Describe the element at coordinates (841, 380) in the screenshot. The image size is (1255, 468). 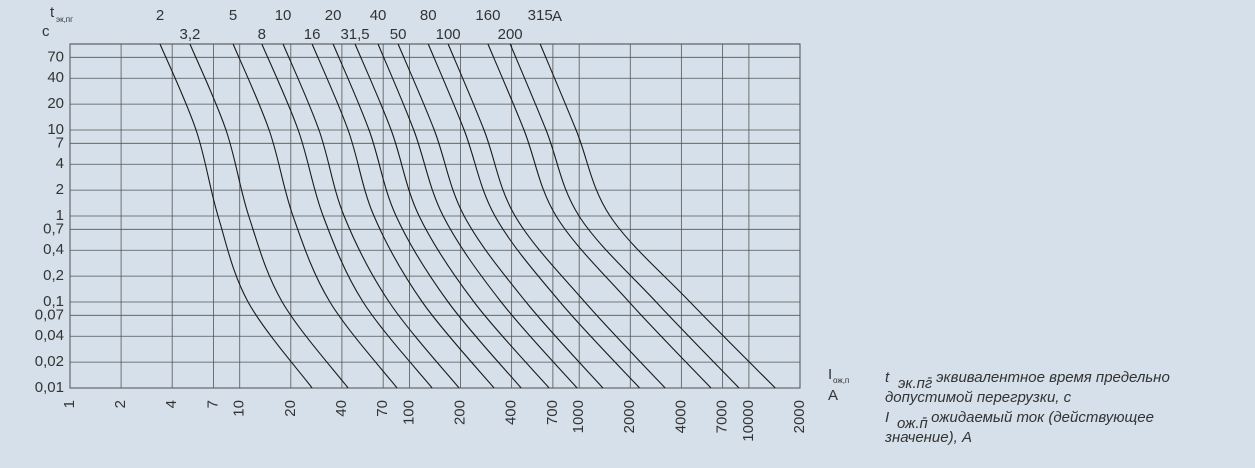
I see `x-axis-subscript: ож,п` at that location.